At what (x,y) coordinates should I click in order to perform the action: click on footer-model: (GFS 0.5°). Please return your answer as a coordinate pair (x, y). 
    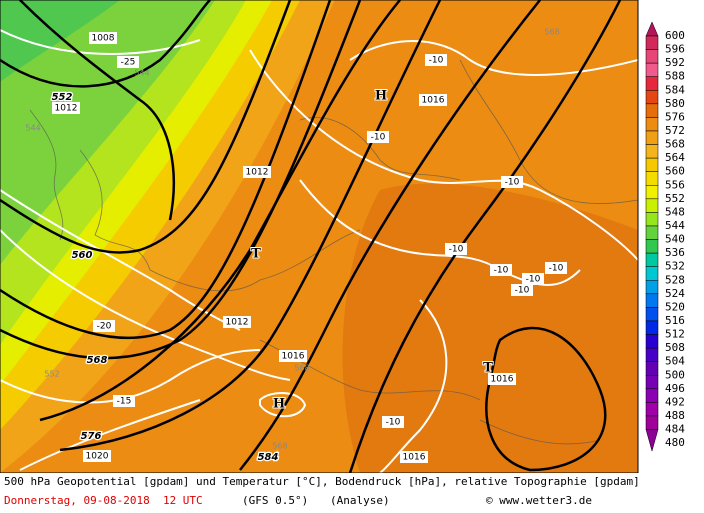
    Looking at the image, I should click on (275, 500).